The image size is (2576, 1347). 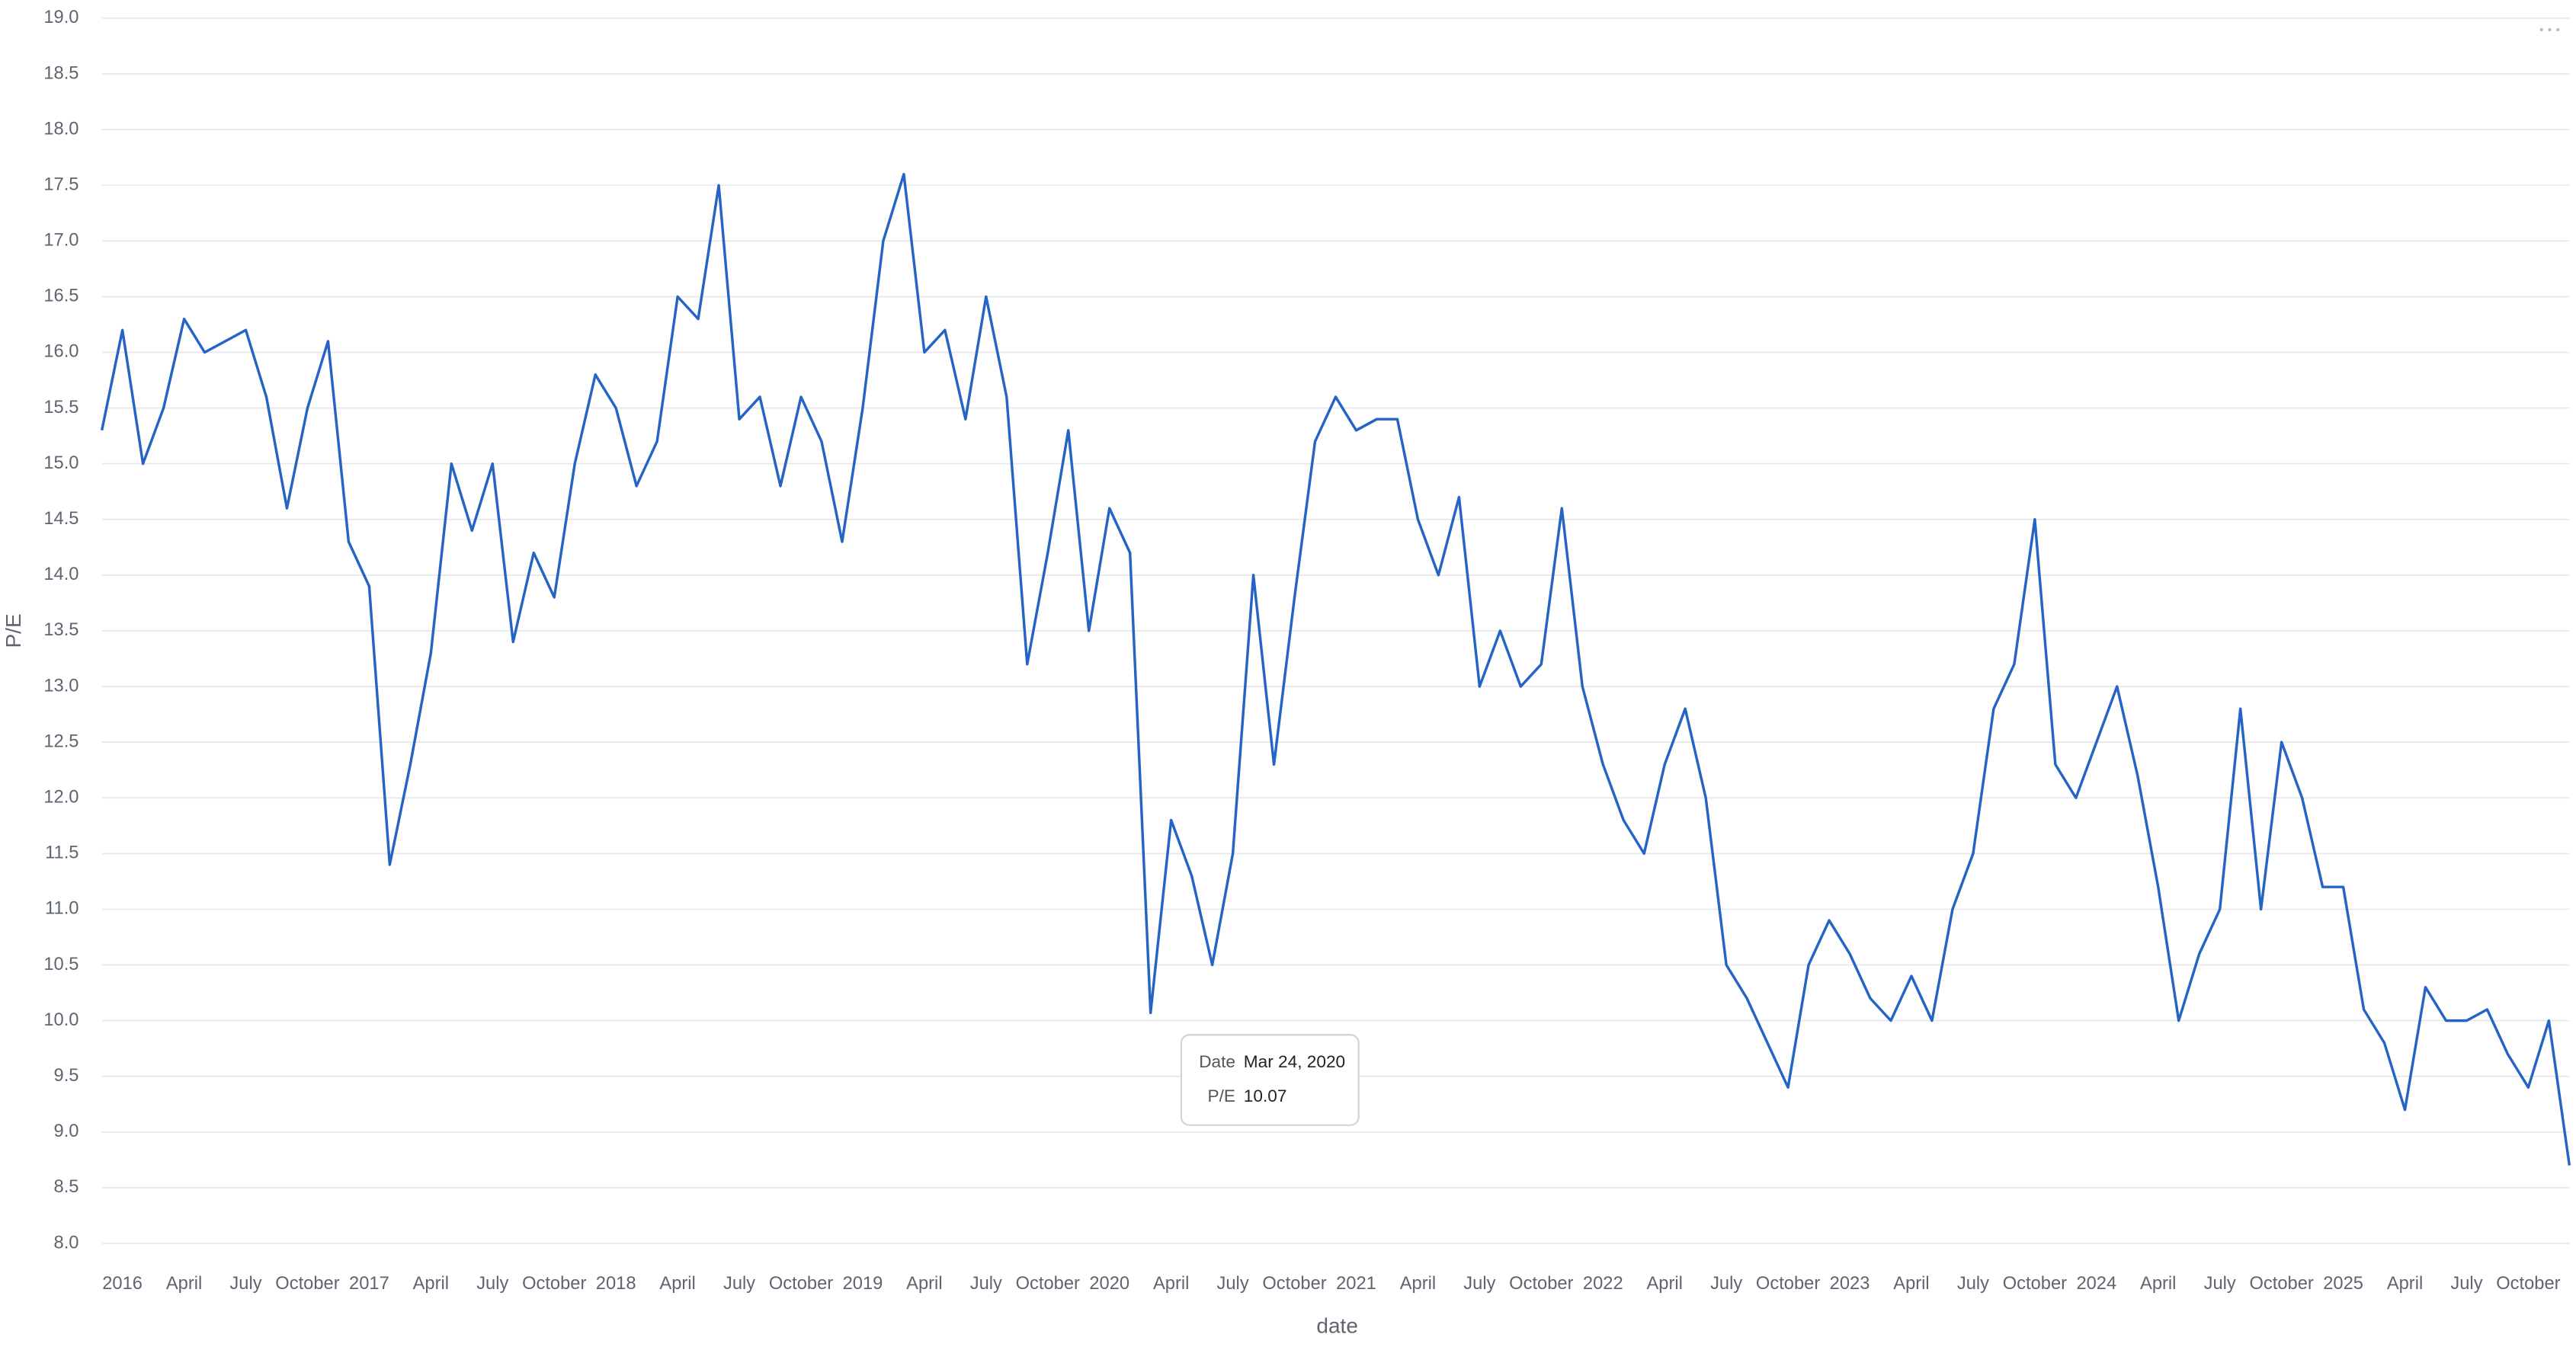 I want to click on y-tick-label: 15.5, so click(x=60, y=408).